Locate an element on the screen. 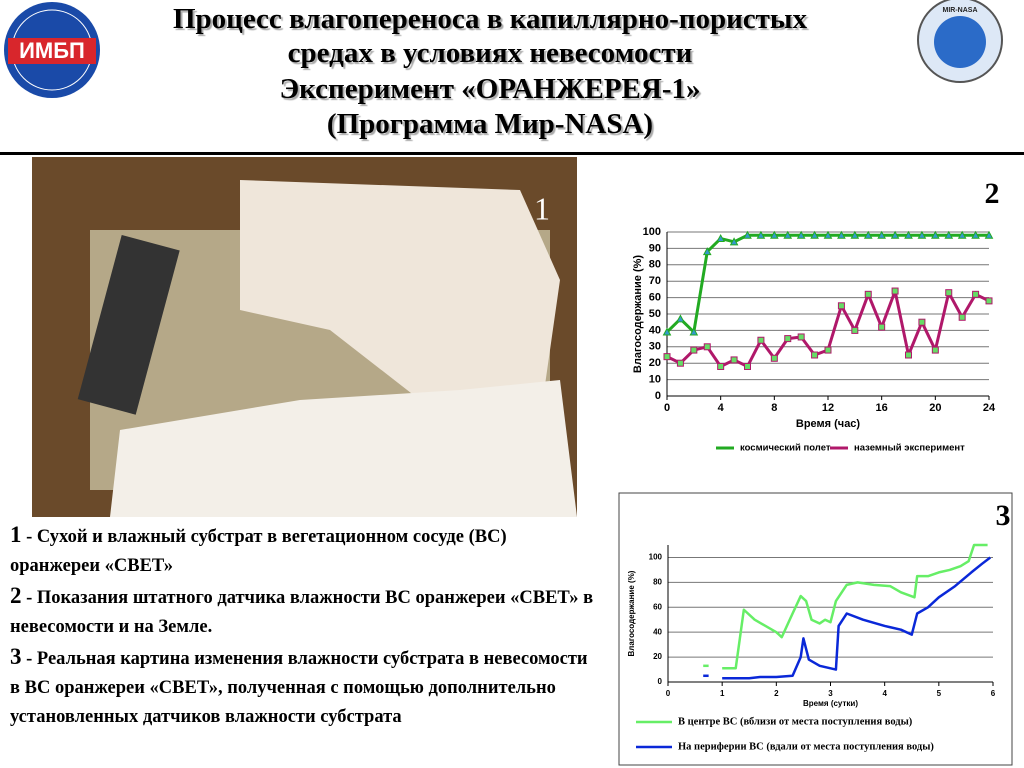 This screenshot has width=1024, height=768. x-tick-label: 20 is located at coordinates (935, 408).